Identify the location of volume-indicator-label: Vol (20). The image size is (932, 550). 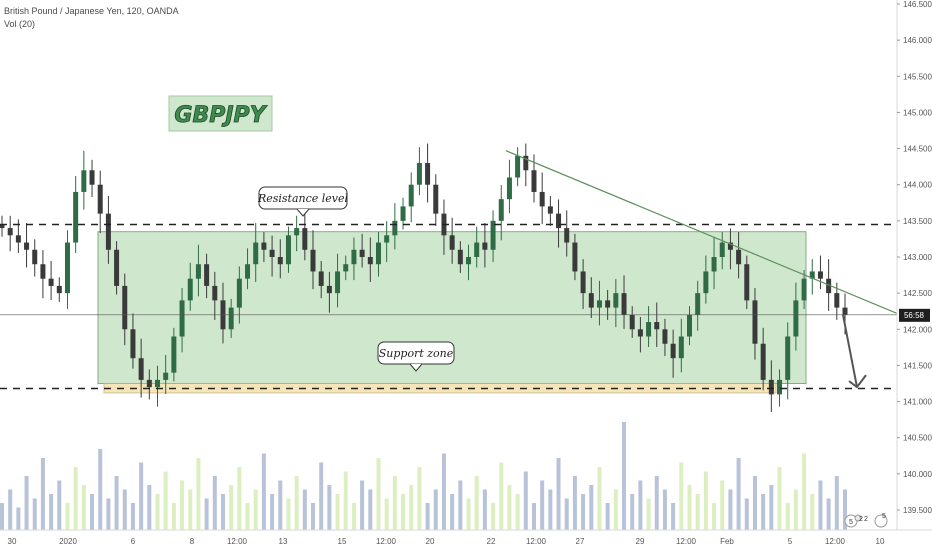
(20, 24).